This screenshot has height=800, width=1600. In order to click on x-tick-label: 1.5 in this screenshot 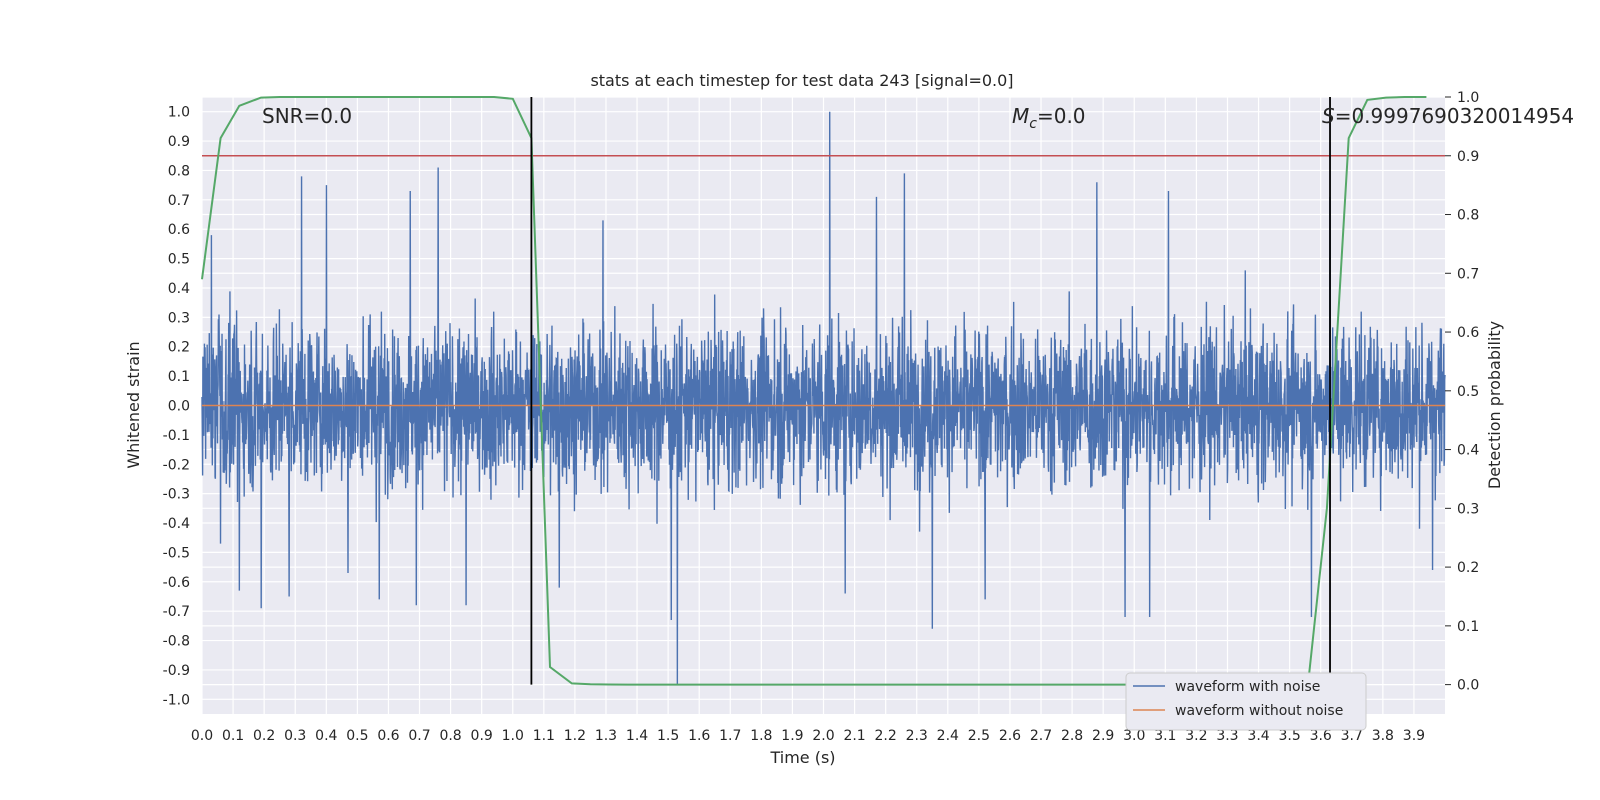, I will do `click(668, 736)`.